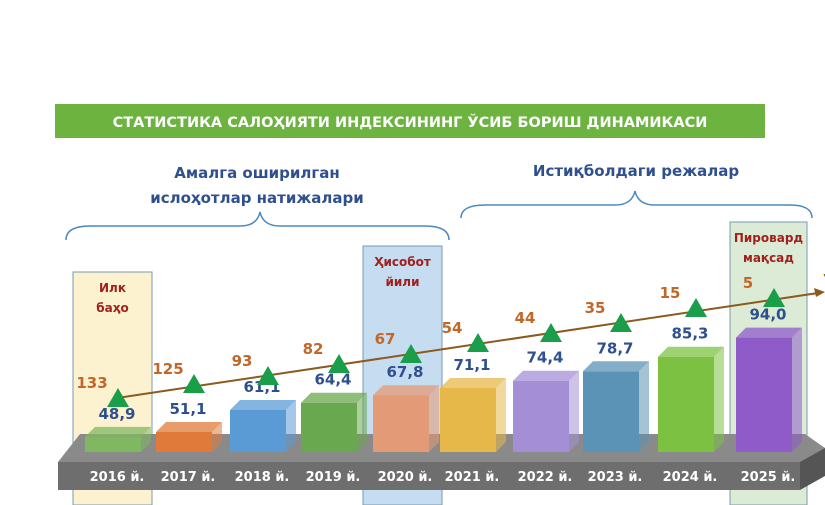 Image resolution: width=825 pixels, height=505 pixels. Describe the element at coordinates (112, 288) in the screenshot. I see `highlight-label: Илк` at that location.